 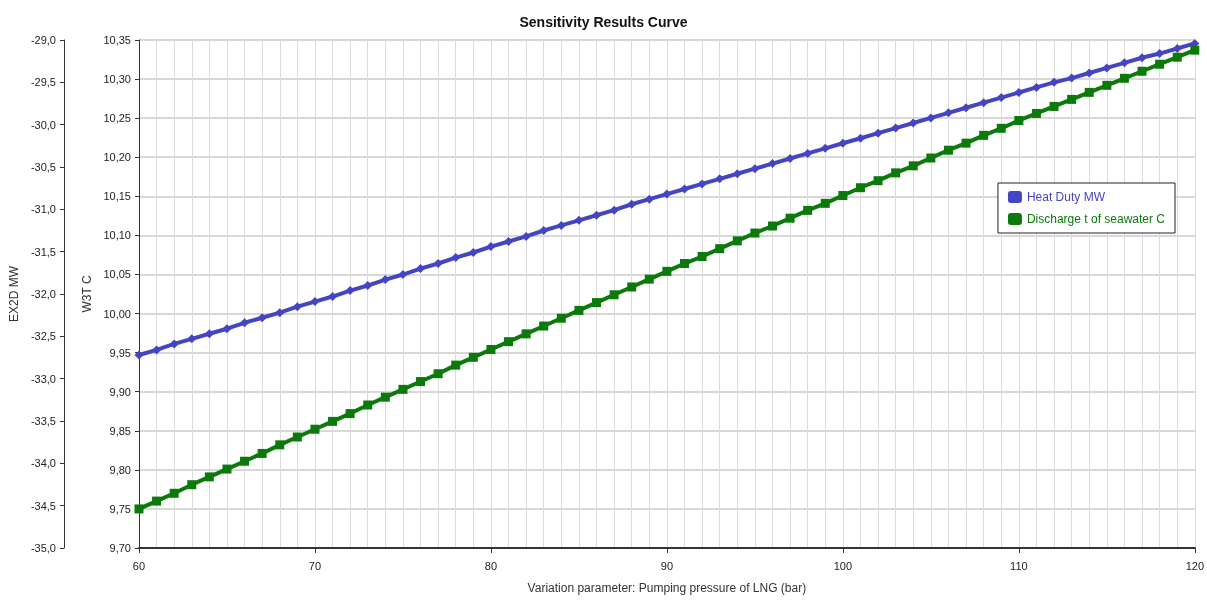 I want to click on x-tick-label: 110, so click(x=1019, y=565).